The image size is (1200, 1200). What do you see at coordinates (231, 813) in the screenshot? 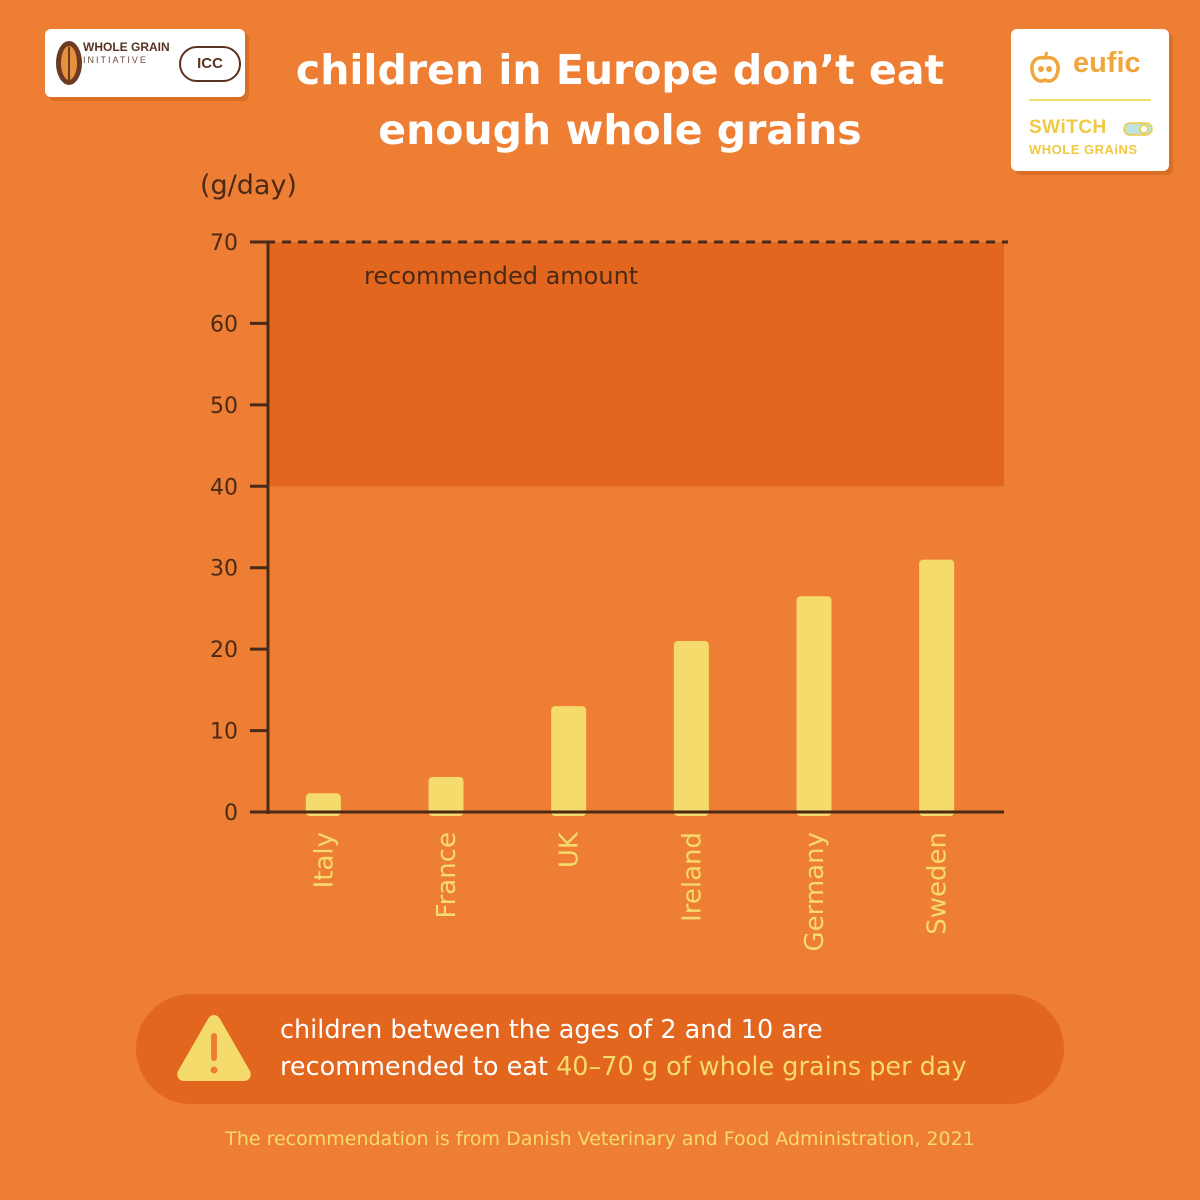
I see `y-tick-label: 0` at bounding box center [231, 813].